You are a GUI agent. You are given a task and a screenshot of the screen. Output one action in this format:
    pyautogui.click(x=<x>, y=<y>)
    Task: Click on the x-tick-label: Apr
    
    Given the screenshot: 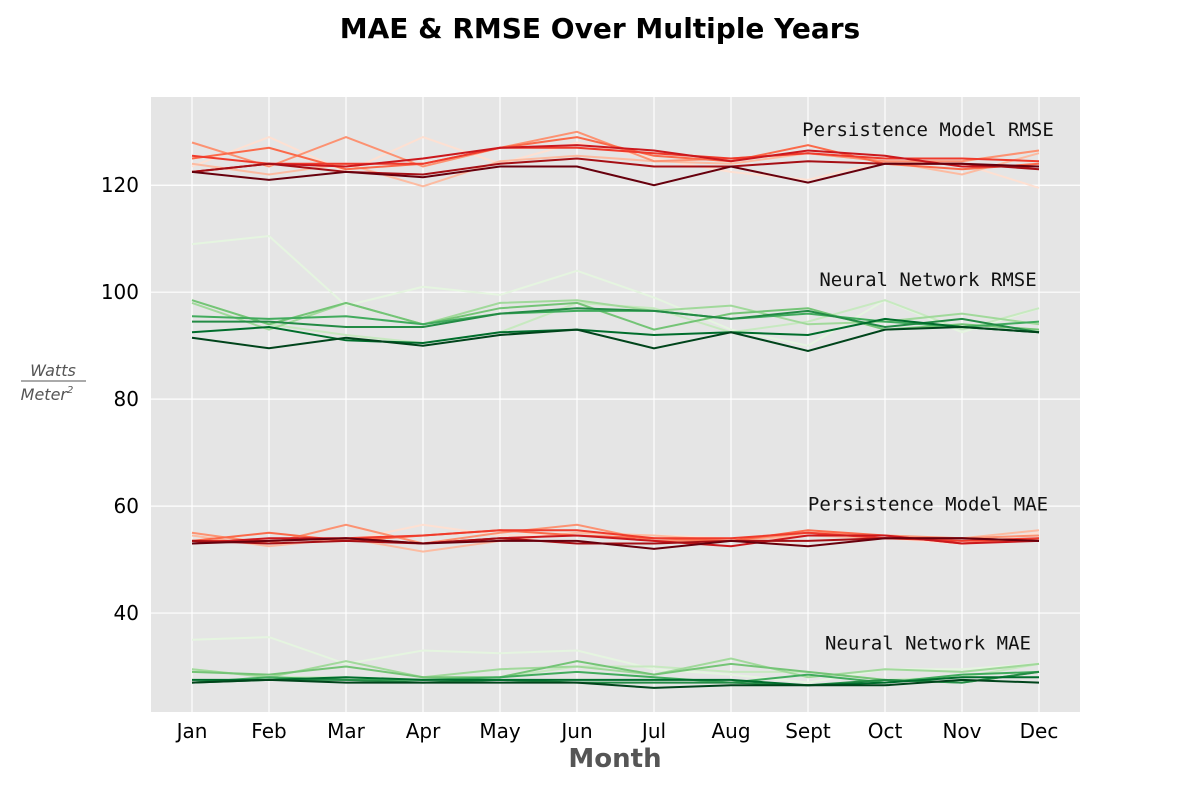 What is the action you would take?
    pyautogui.click(x=423, y=731)
    